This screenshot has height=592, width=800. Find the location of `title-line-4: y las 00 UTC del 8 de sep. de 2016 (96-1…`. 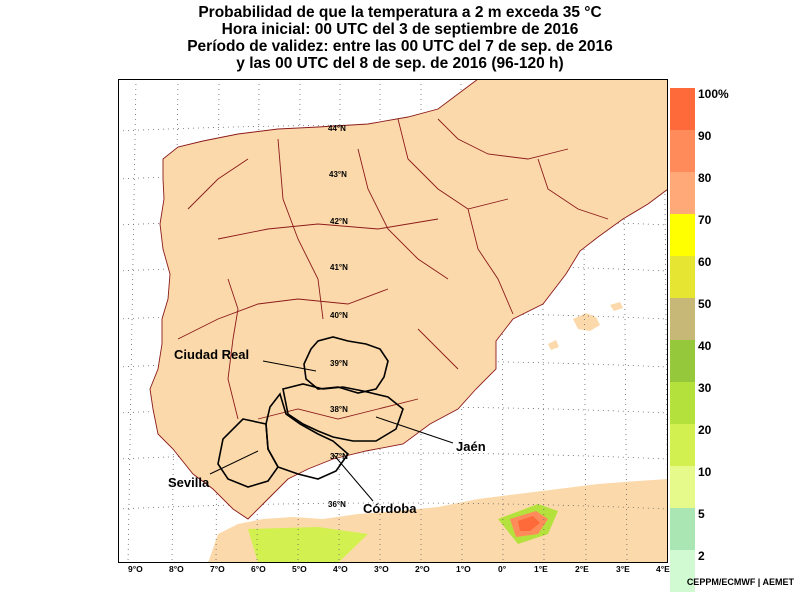

title-line-4: y las 00 UTC del 8 de sep. de 2016 (96-1… is located at coordinates (400, 63).